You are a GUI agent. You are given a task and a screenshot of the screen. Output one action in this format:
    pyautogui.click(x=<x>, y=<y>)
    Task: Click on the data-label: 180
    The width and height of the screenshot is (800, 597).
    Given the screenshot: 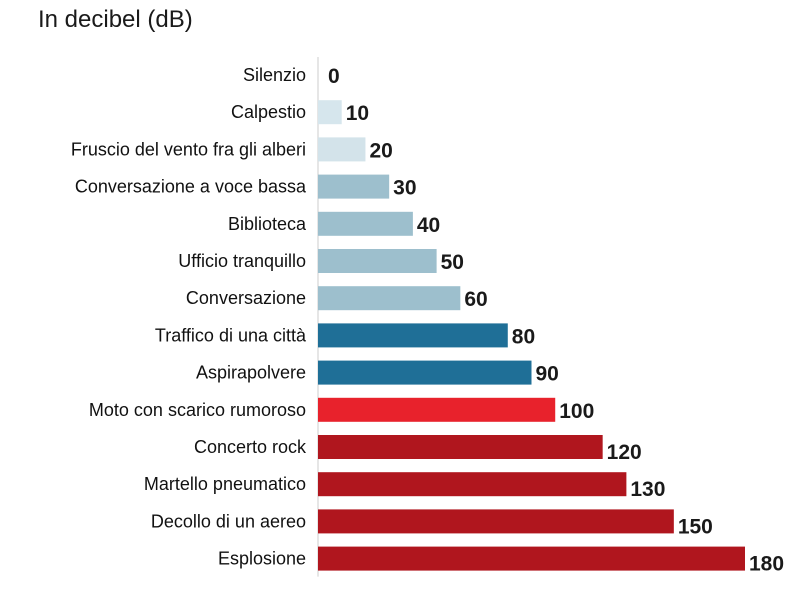 What is the action you would take?
    pyautogui.click(x=766, y=564)
    